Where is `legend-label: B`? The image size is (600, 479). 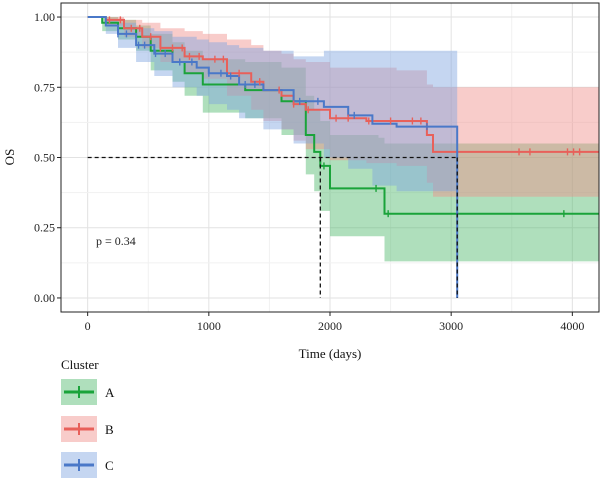 legend-label: B is located at coordinates (109, 429).